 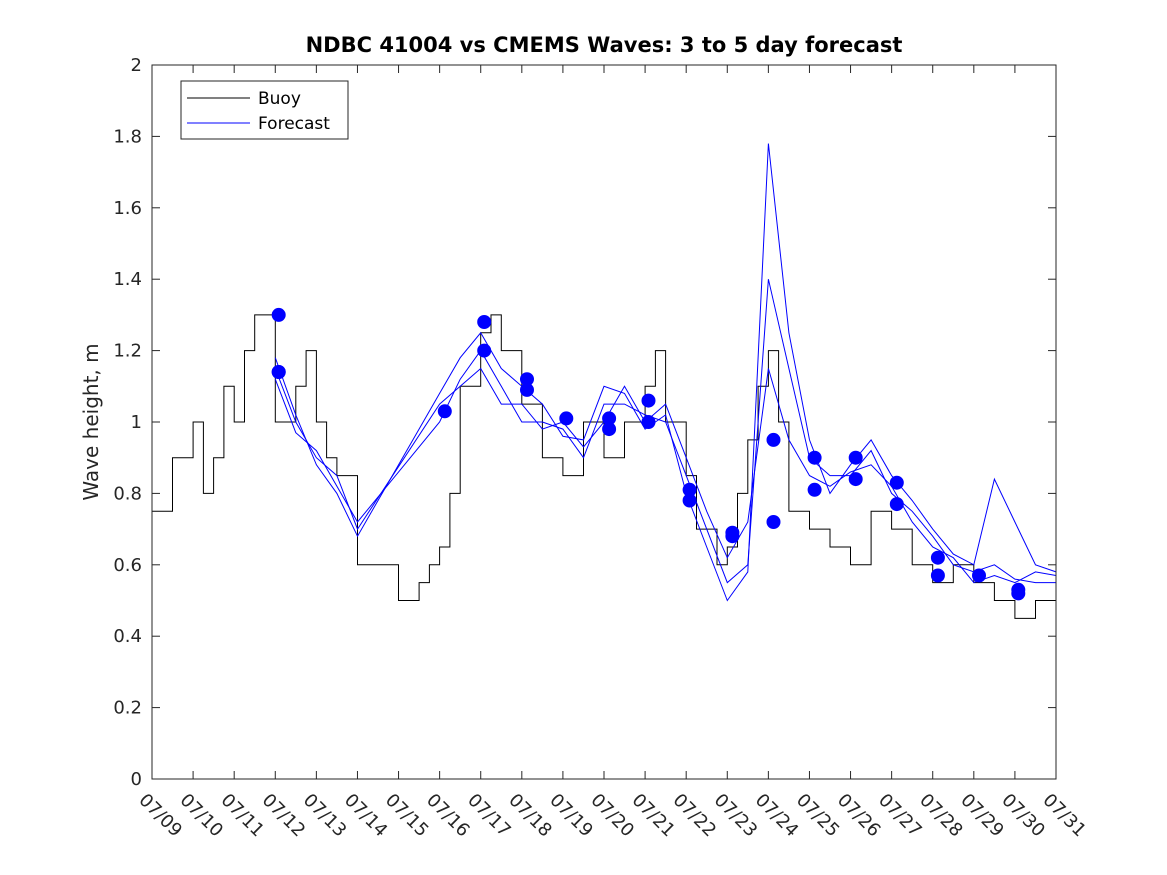 I want to click on legend-forecast-label: Forecast, so click(x=294, y=124).